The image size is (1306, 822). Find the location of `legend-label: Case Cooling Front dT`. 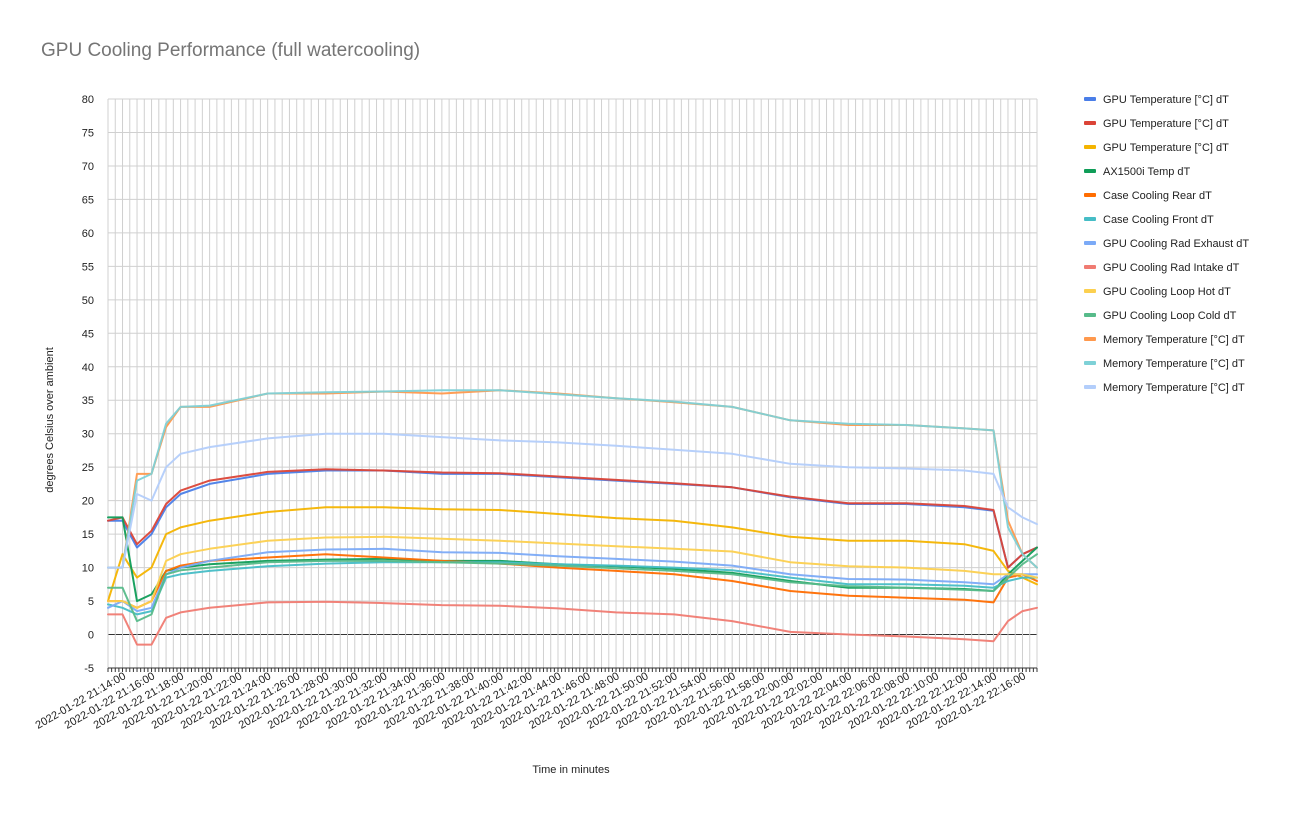

legend-label: Case Cooling Front dT is located at coordinates (1158, 220).